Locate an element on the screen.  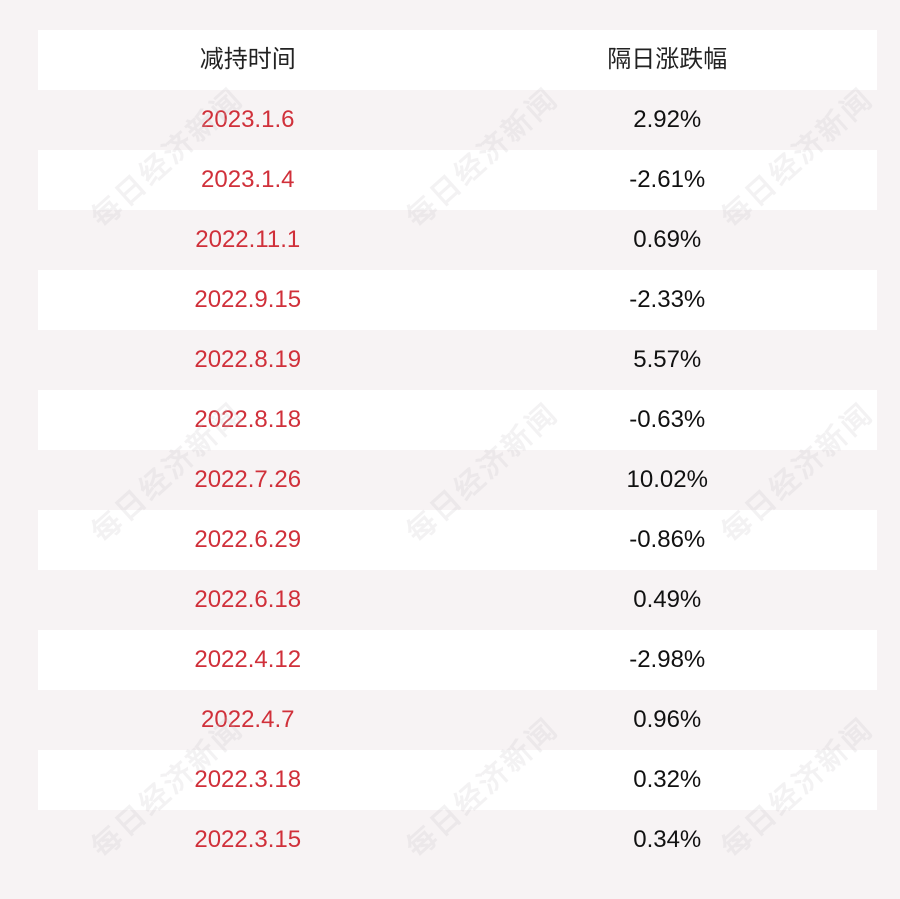
reduction-date: 2022.9.15 is located at coordinates (248, 299).